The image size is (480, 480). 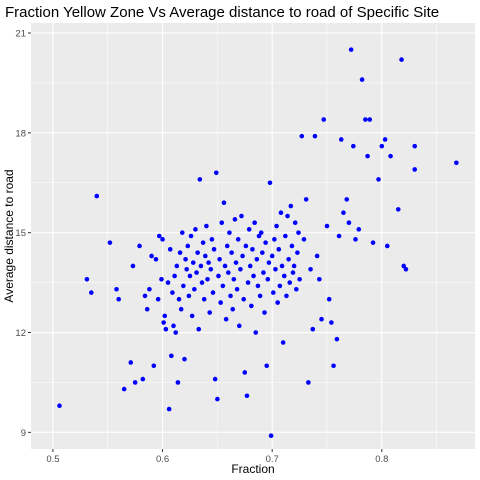 I want to click on x-tick-label: 0.5, so click(x=52, y=459).